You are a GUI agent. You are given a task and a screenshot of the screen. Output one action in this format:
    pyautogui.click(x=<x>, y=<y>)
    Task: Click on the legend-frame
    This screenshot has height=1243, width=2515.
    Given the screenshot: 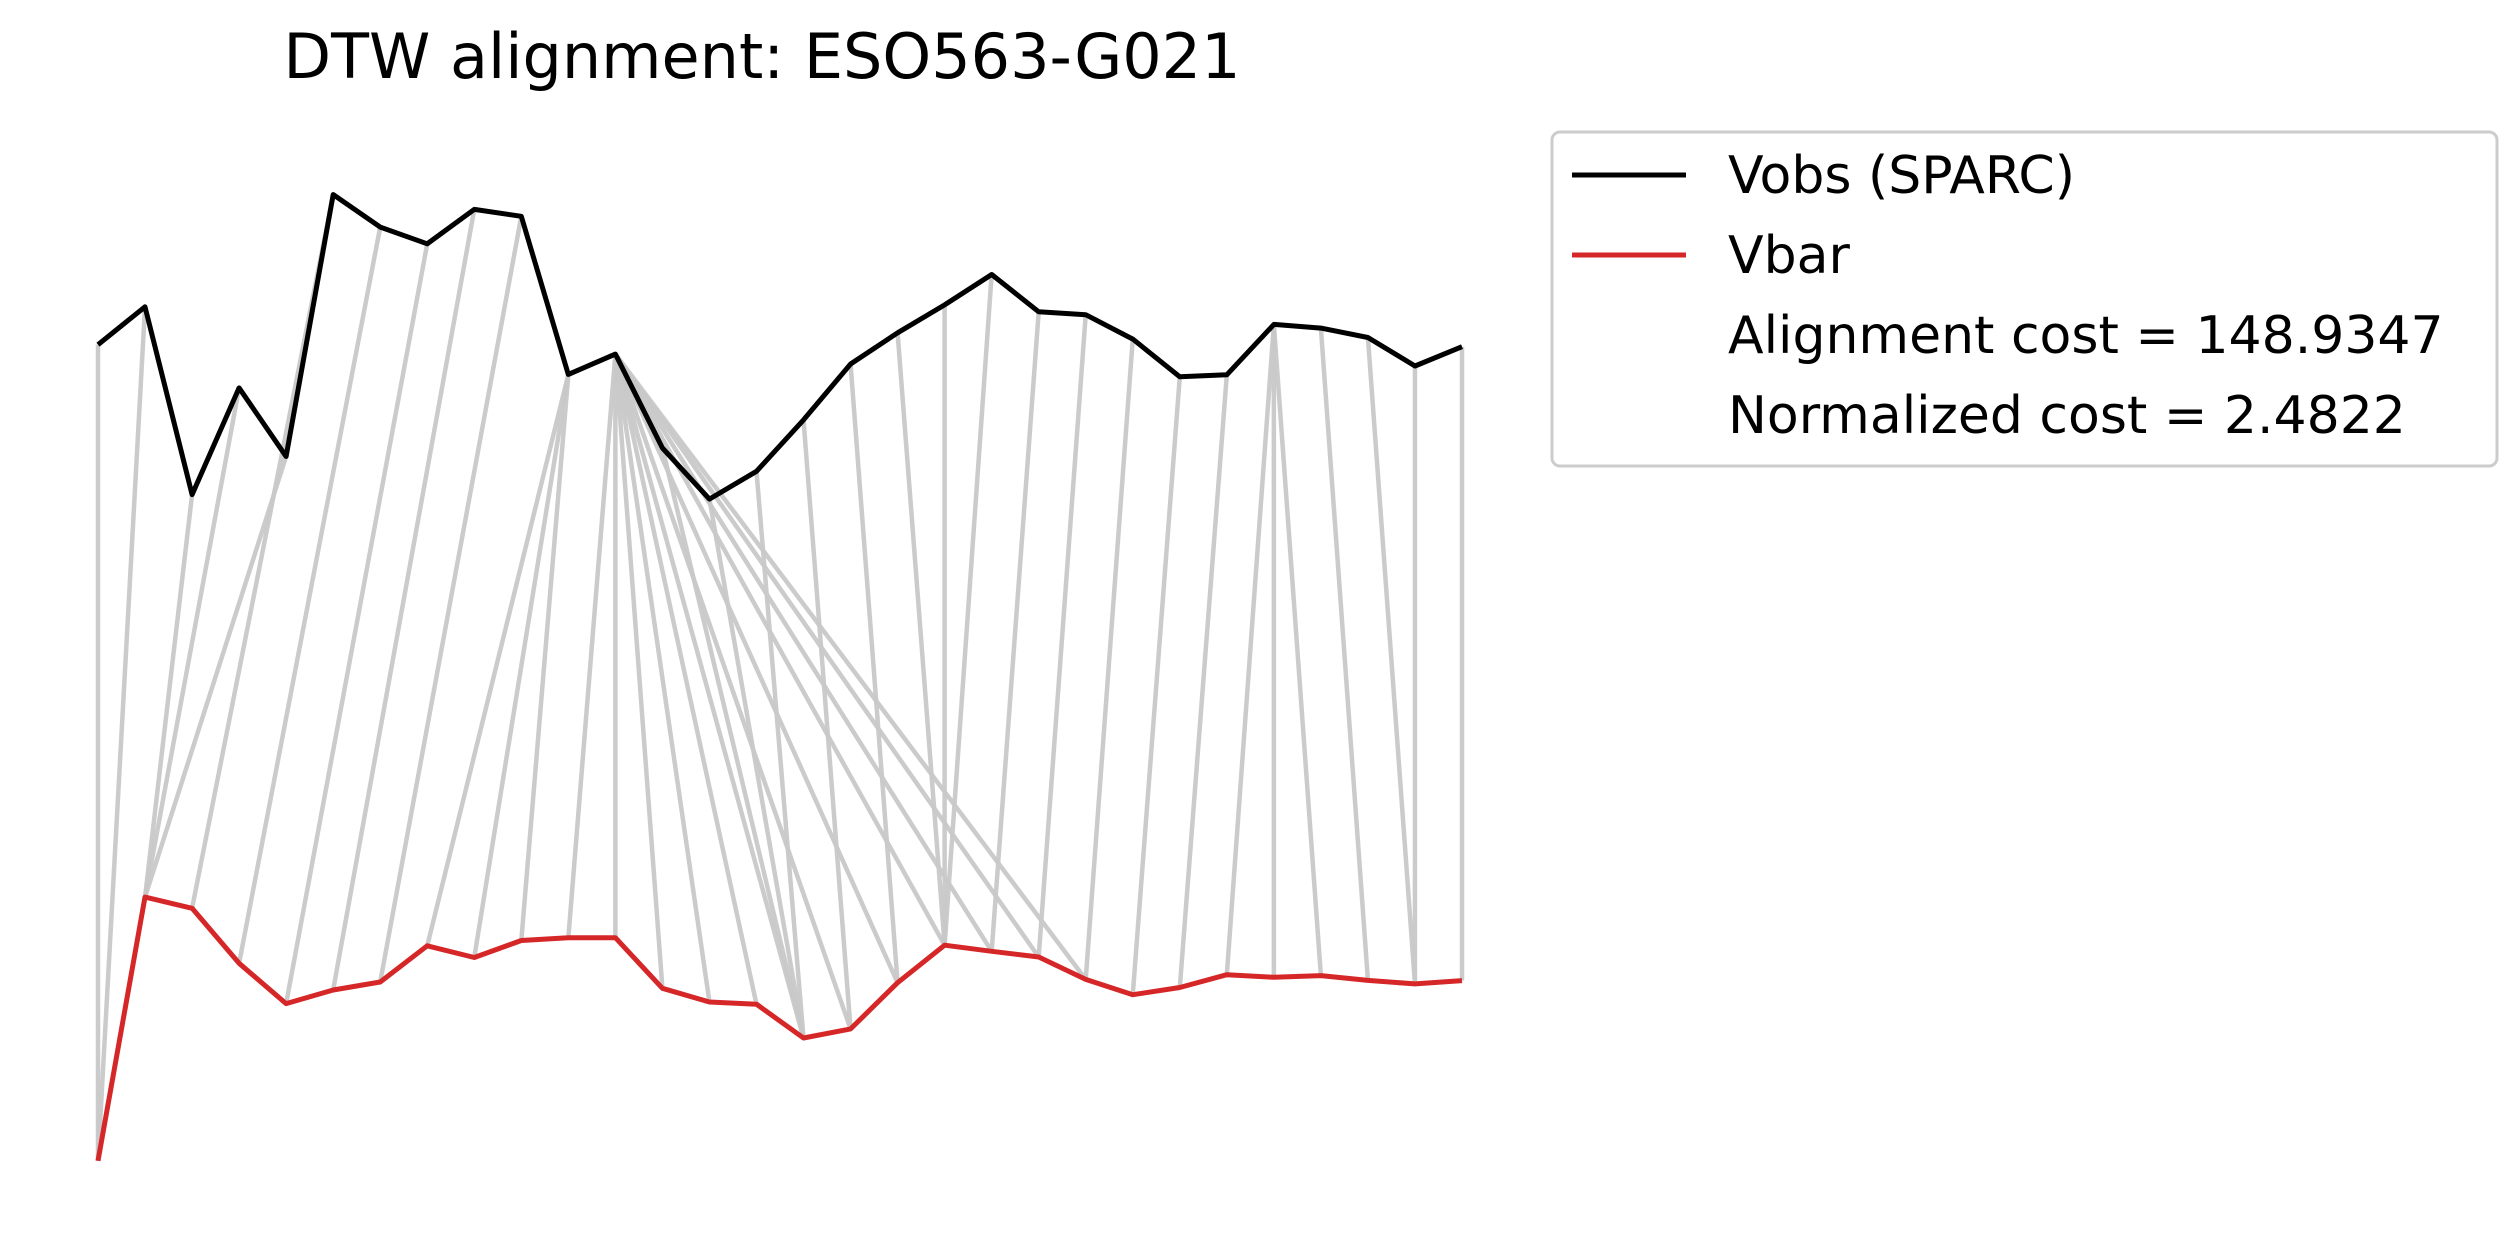 What is the action you would take?
    pyautogui.click(x=2024, y=299)
    